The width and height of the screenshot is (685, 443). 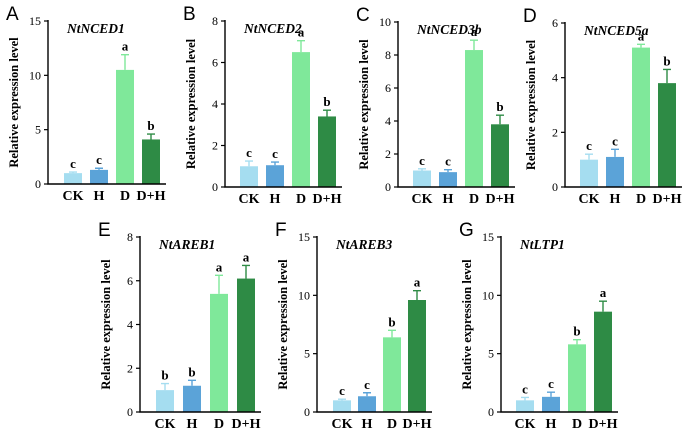 I want to click on significance-g-3: b, so click(x=576, y=331).